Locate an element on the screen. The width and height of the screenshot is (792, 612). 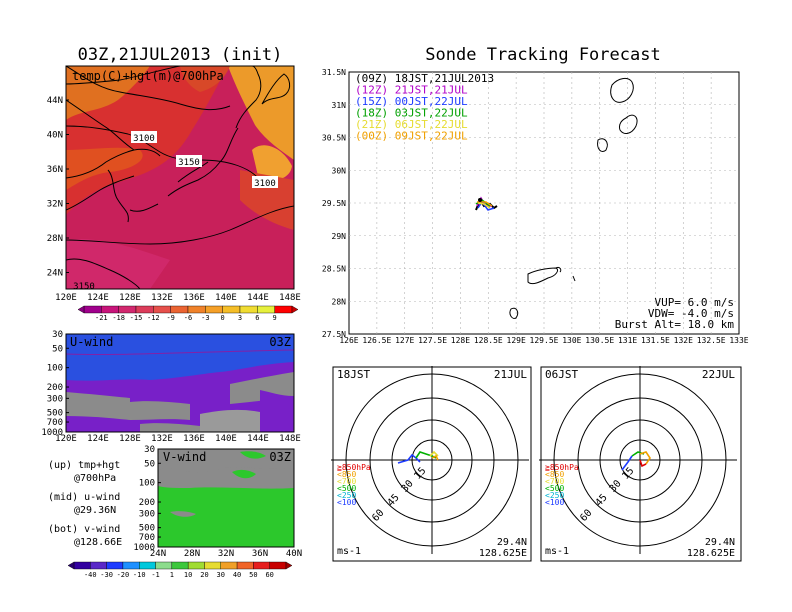
map-label: temp(C)+hgt(m)@700hPa is located at coordinates (148, 76).